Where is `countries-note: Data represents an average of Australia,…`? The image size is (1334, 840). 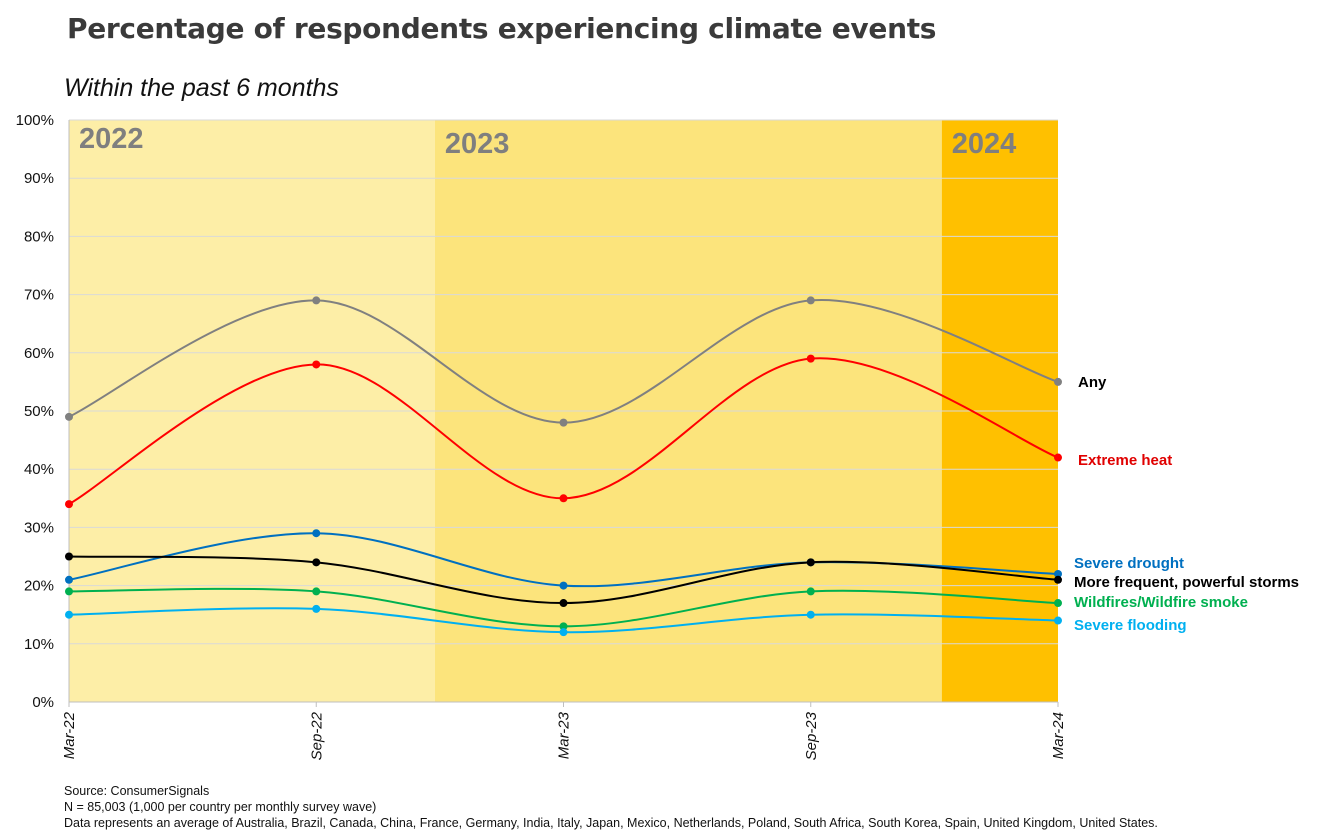 countries-note: Data represents an average of Australia,… is located at coordinates (611, 823).